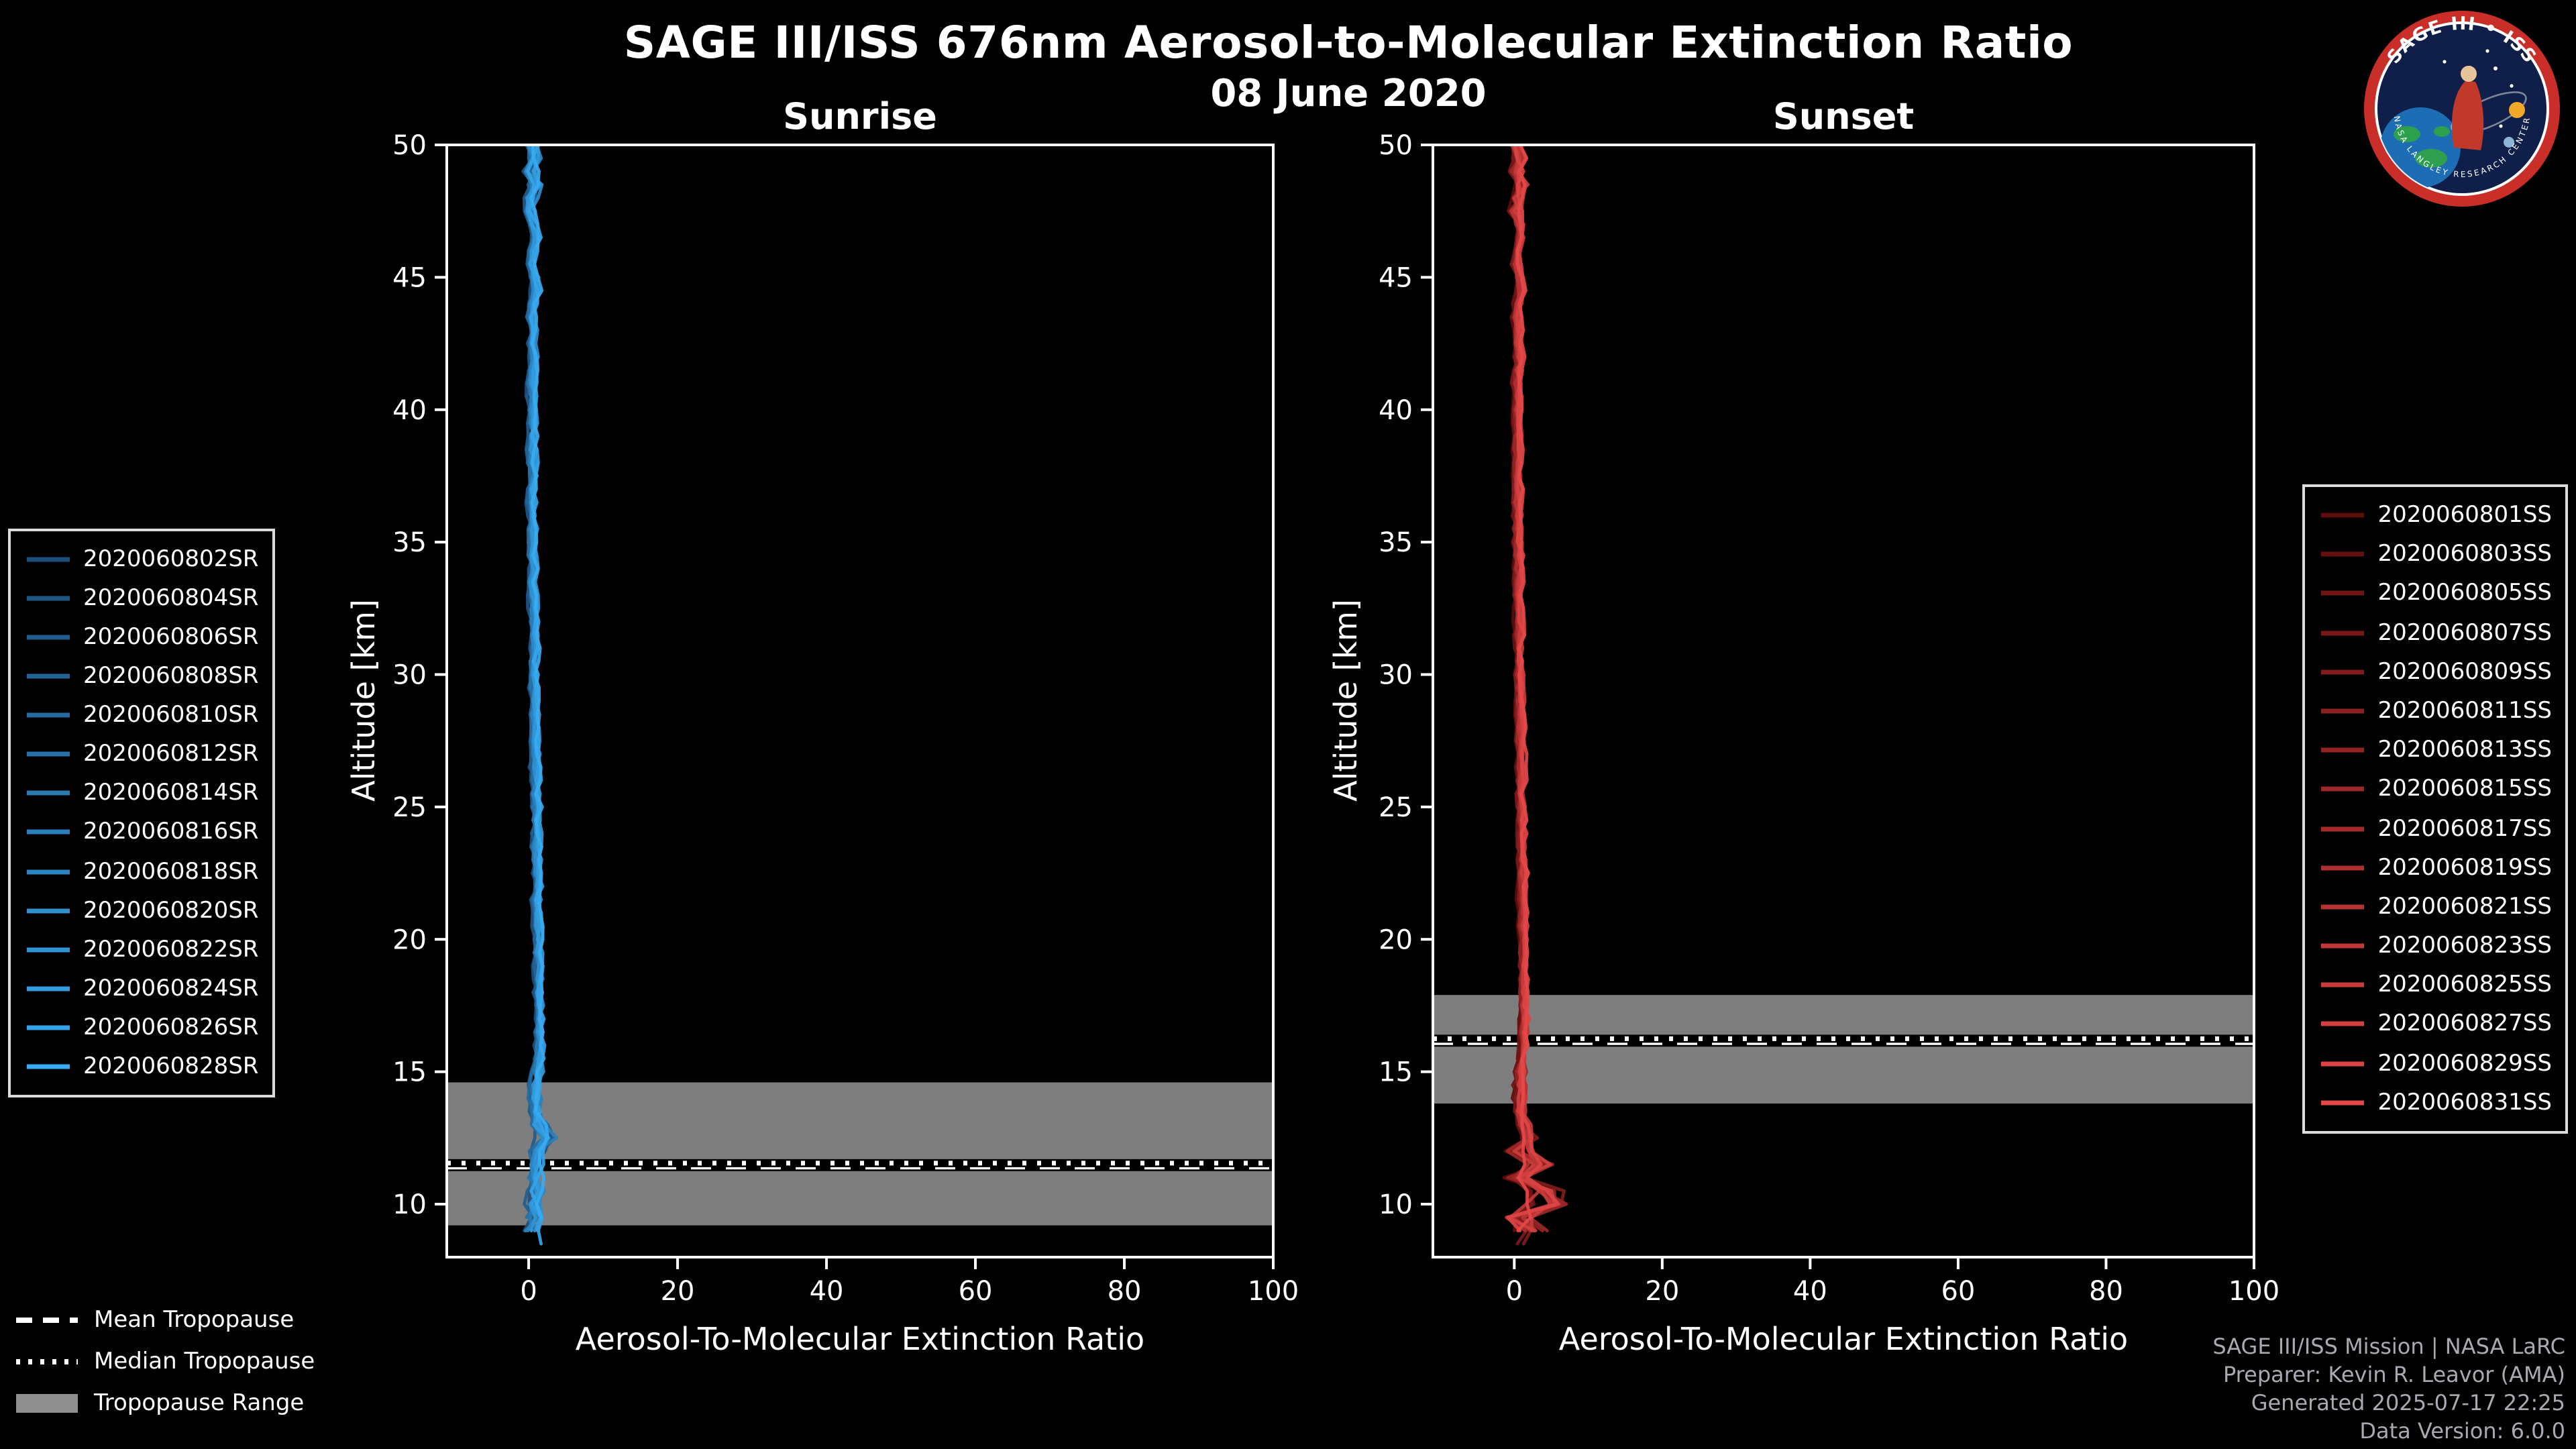 The image size is (2576, 1449). Describe the element at coordinates (1125, 1291) in the screenshot. I see `x-tick-label: 80` at that location.